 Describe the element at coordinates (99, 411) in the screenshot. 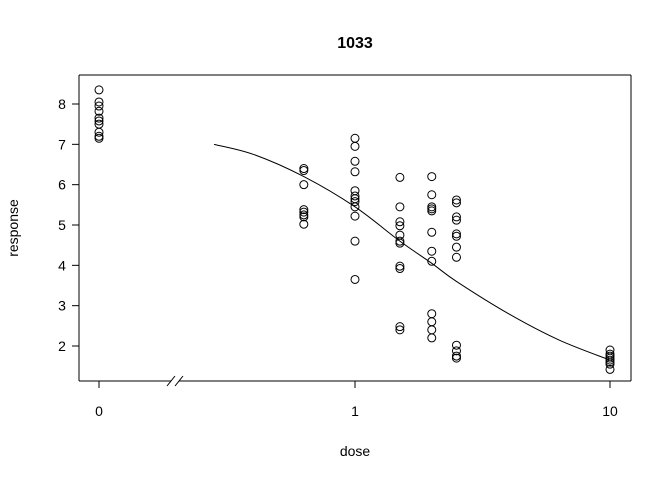

I see `x-tick-label: 0` at that location.